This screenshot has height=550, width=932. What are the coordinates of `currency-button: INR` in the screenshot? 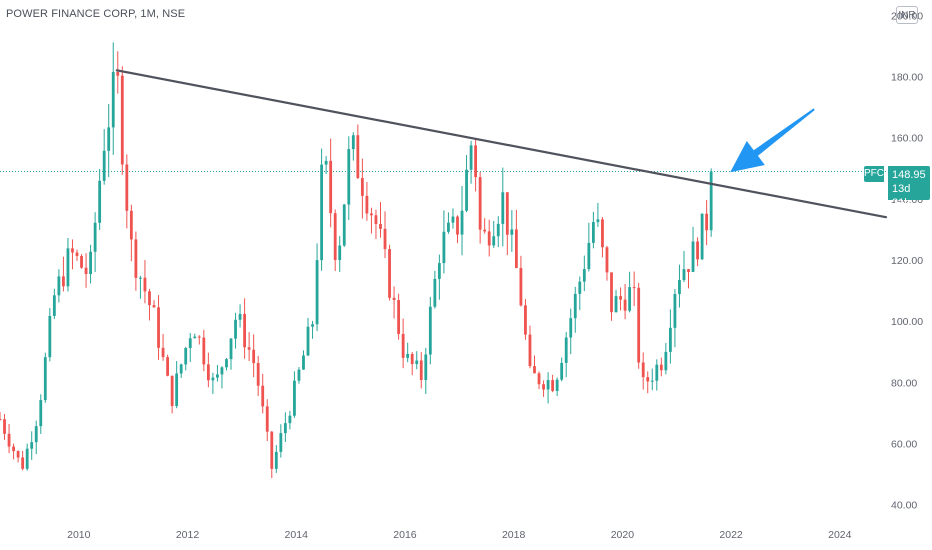 It's located at (907, 15).